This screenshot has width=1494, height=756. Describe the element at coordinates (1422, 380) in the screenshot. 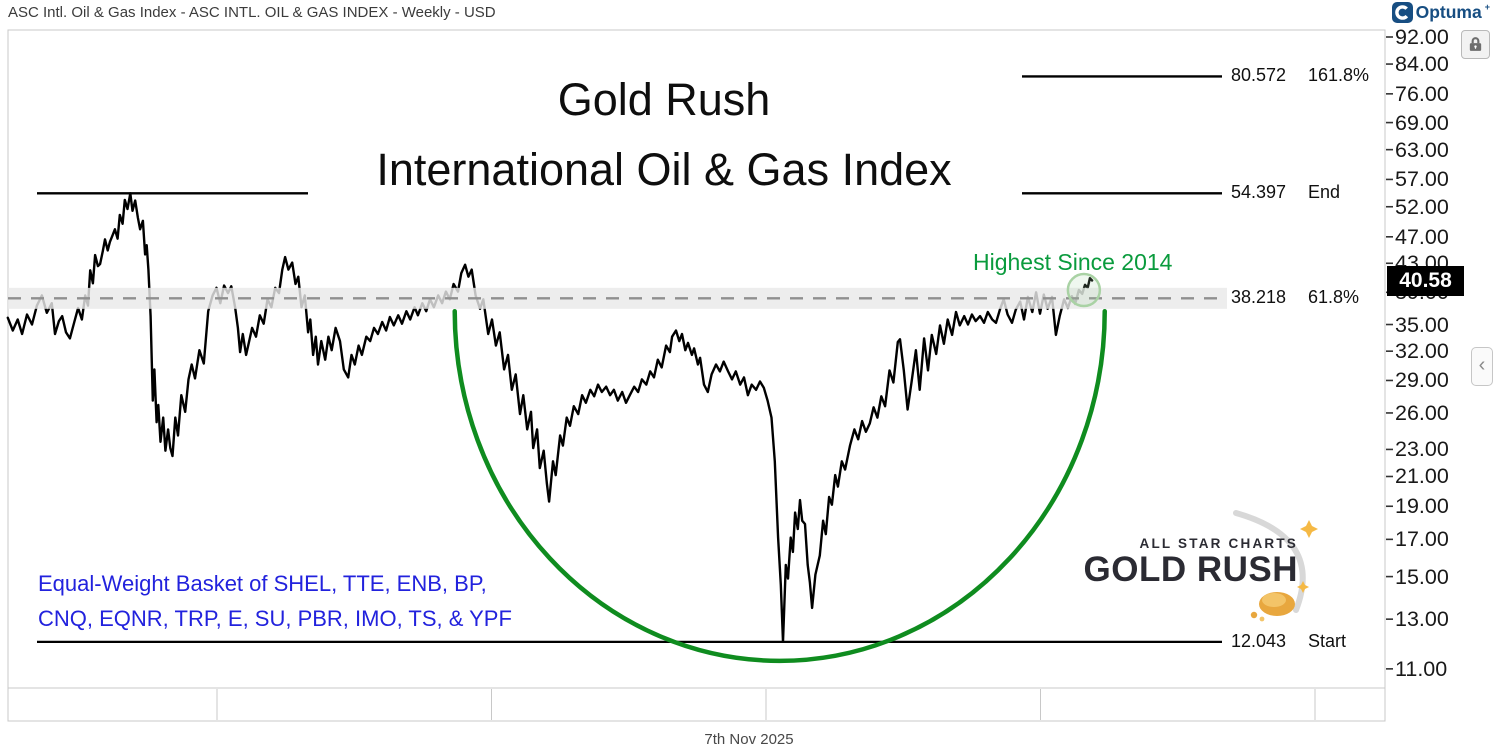

I see `y-axis-label: 29.00` at that location.